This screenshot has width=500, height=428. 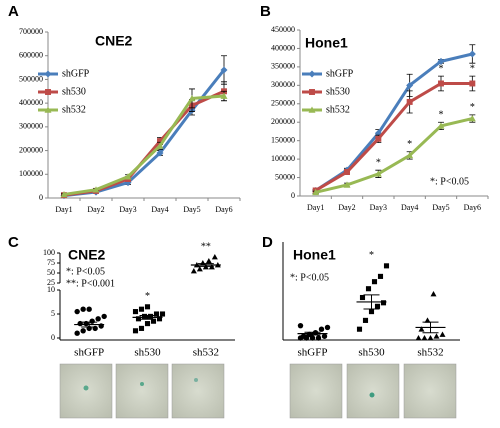 What do you see at coordinates (31, 126) in the screenshot?
I see `y-tick-label: 300000` at bounding box center [31, 126].